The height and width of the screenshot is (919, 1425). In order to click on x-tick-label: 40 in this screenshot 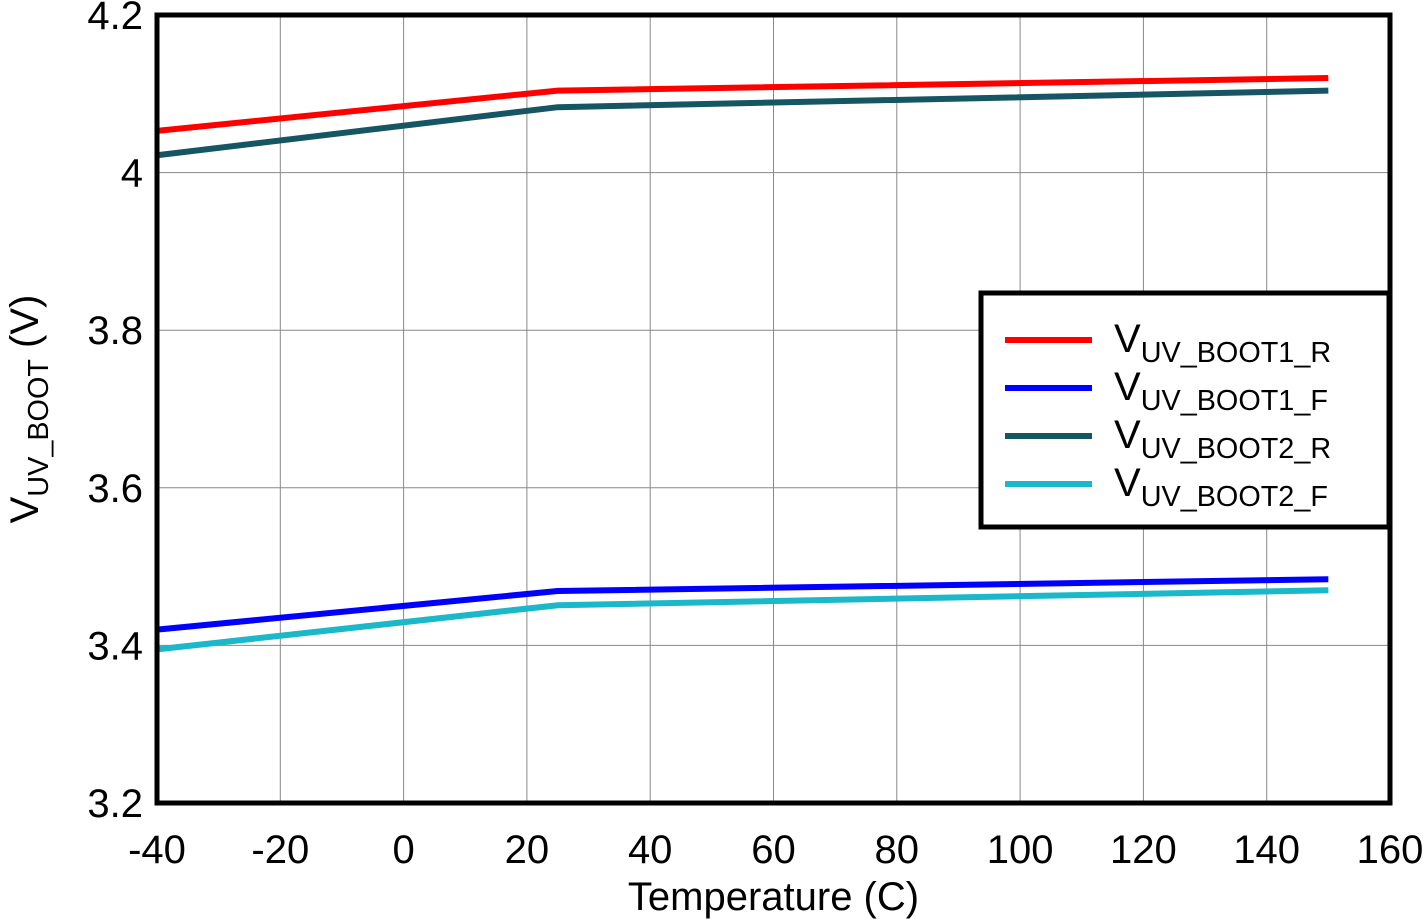, I will do `click(650, 850)`.